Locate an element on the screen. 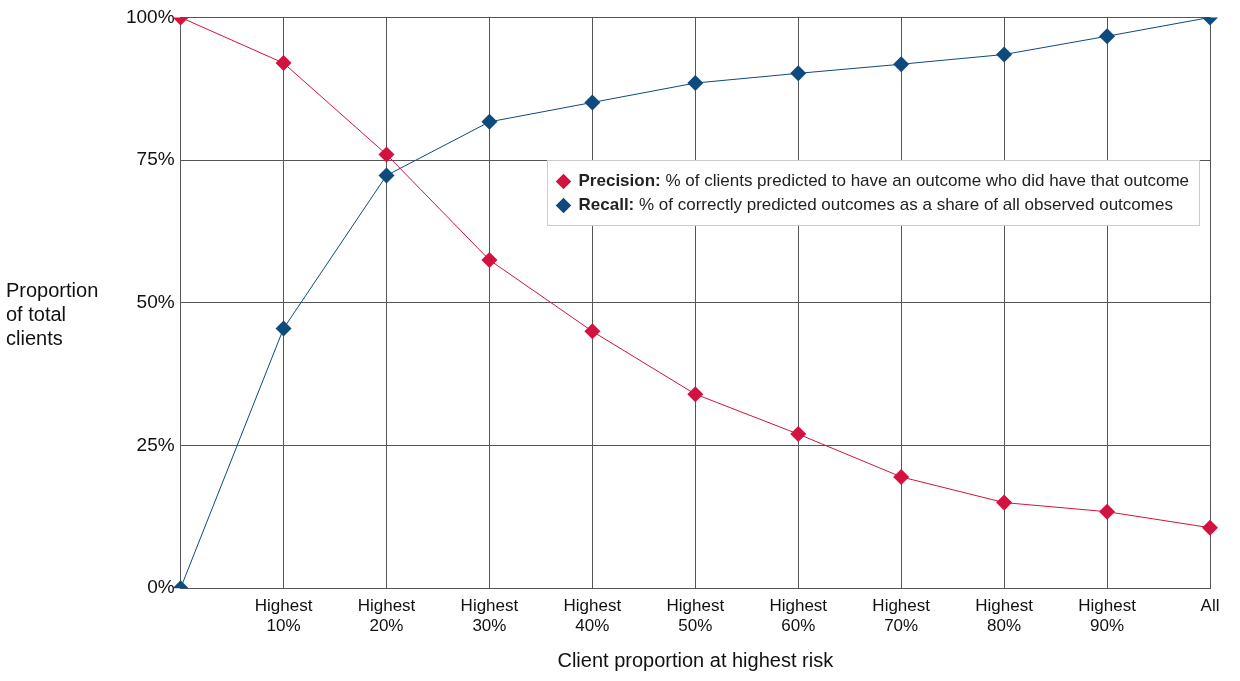 This screenshot has width=1240, height=681. y-tick-label: 0% is located at coordinates (161, 587).